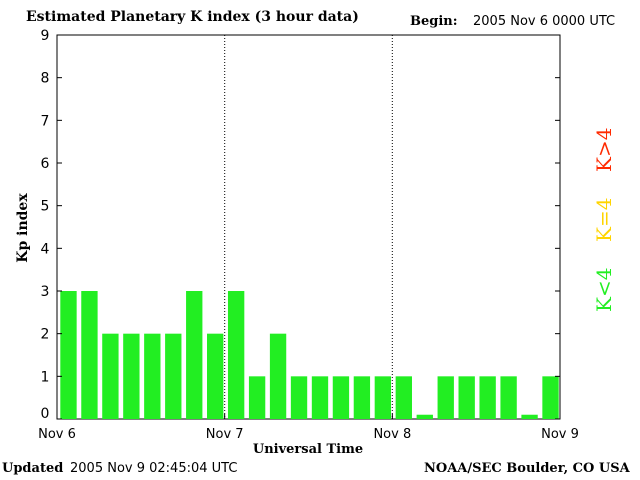 This screenshot has height=480, width=640. I want to click on x-tick-label: Nov 8, so click(392, 434).